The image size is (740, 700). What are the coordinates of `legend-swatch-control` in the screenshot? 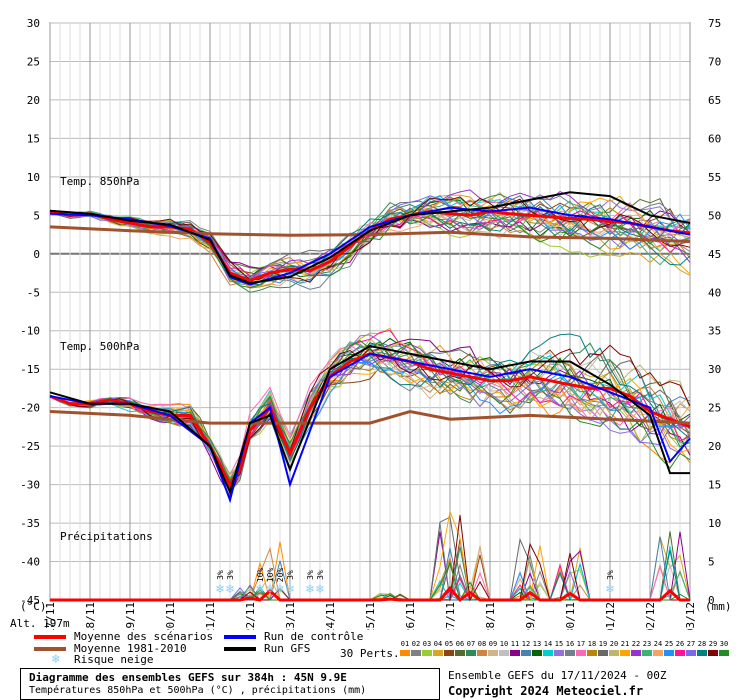 It's located at (240, 637).